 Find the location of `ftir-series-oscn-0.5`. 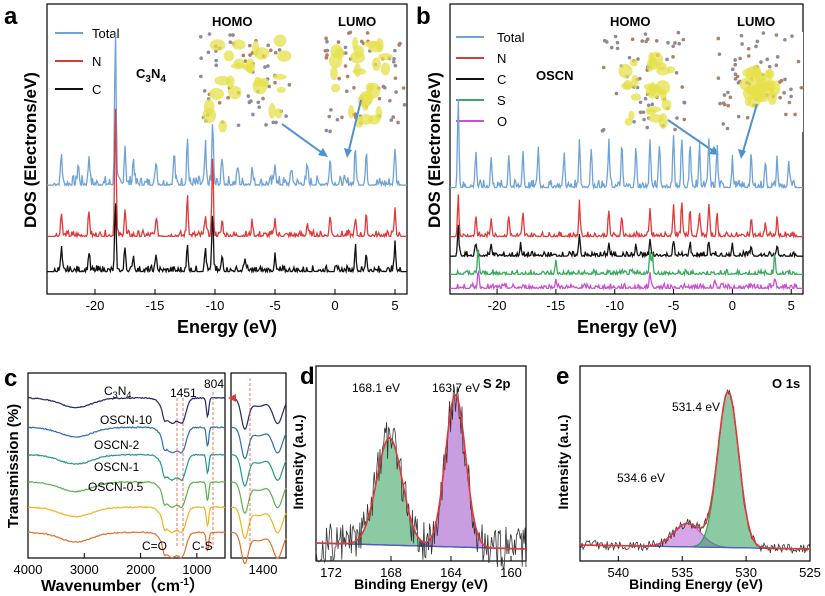

ftir-series-oscn-0.5 is located at coordinates (126, 519).